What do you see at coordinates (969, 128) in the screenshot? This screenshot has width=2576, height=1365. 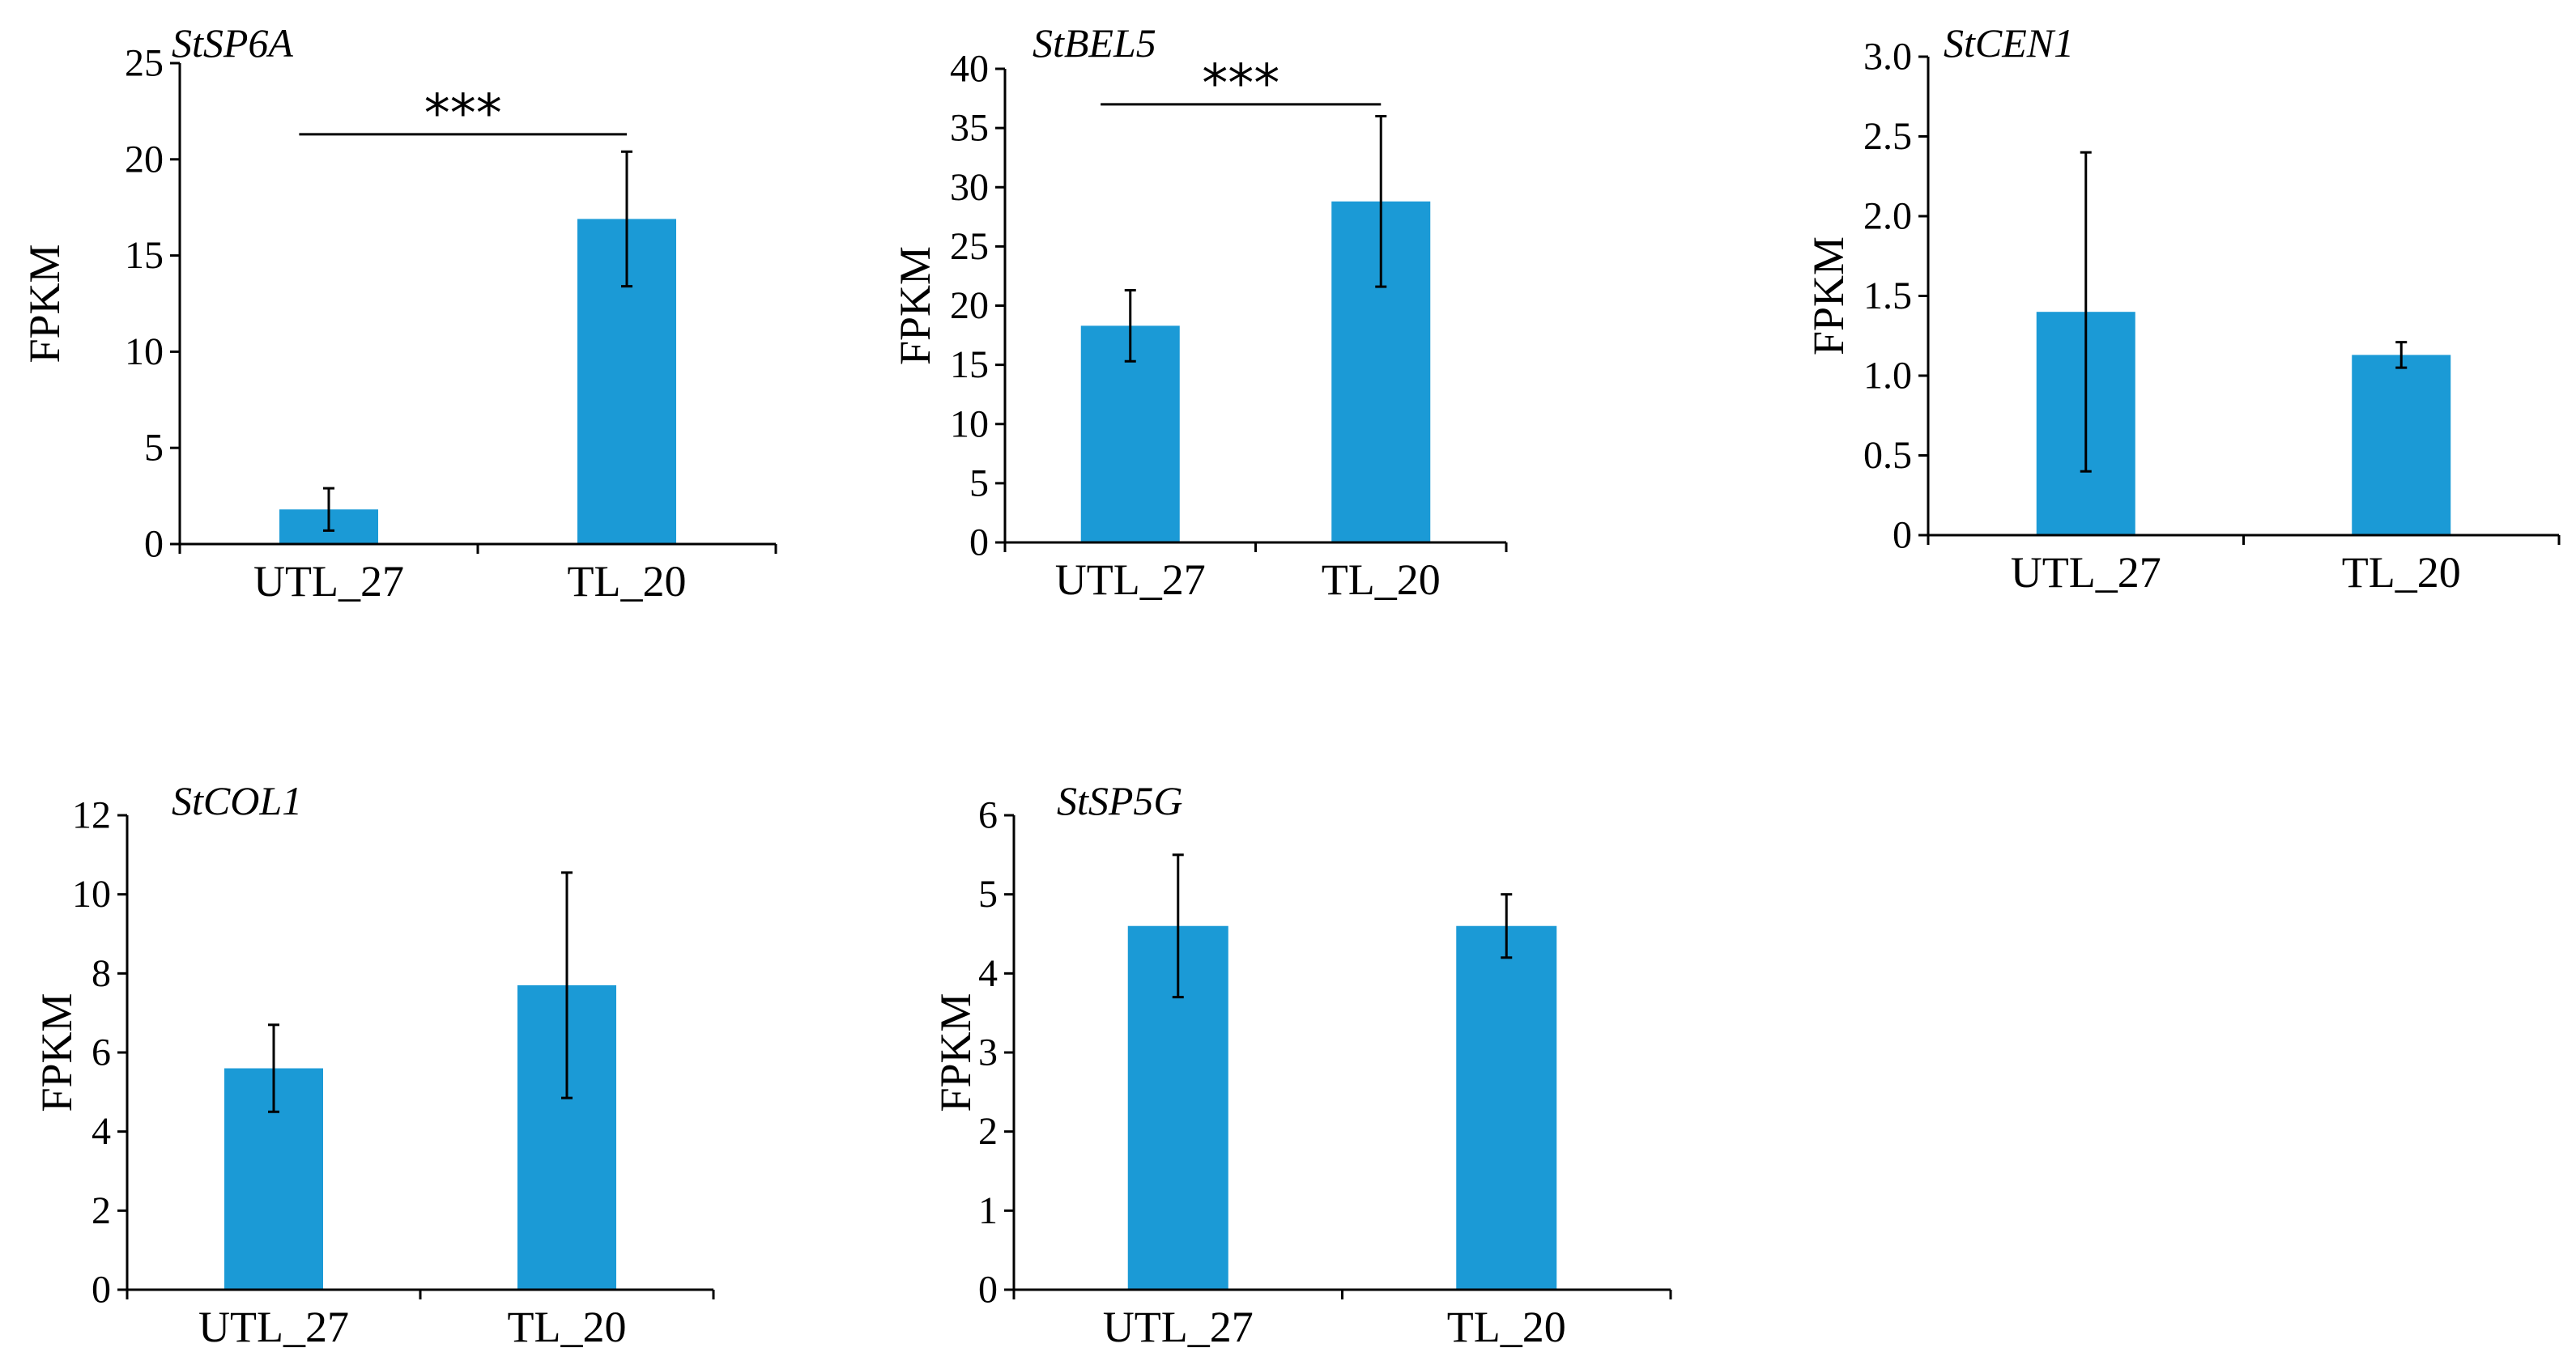 I see `y-tick-label: 35` at bounding box center [969, 128].